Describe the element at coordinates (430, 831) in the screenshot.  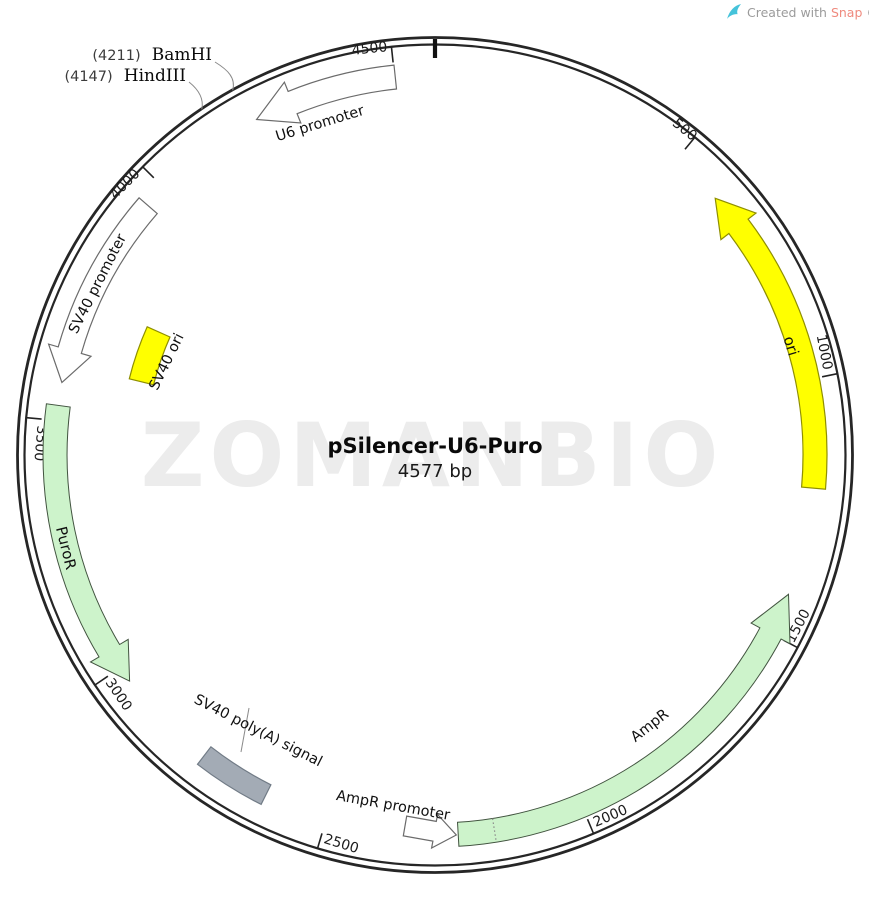
I see `feature-ampr-promoter-arrow` at that location.